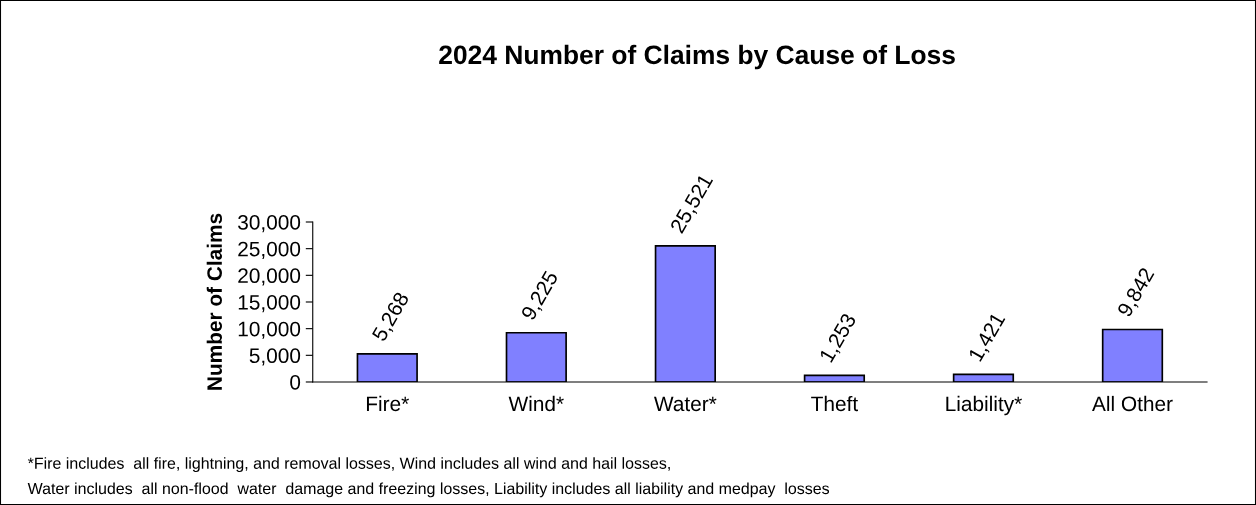 The width and height of the screenshot is (1256, 505). I want to click on x-tick-label: Liability*, so click(984, 405).